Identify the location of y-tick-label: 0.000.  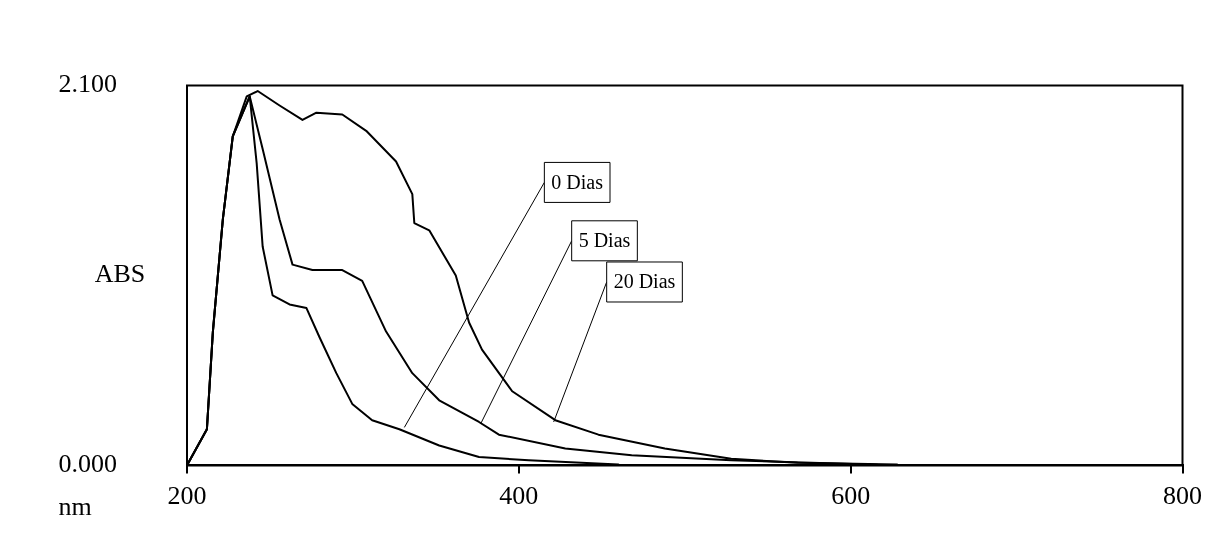
(87, 464).